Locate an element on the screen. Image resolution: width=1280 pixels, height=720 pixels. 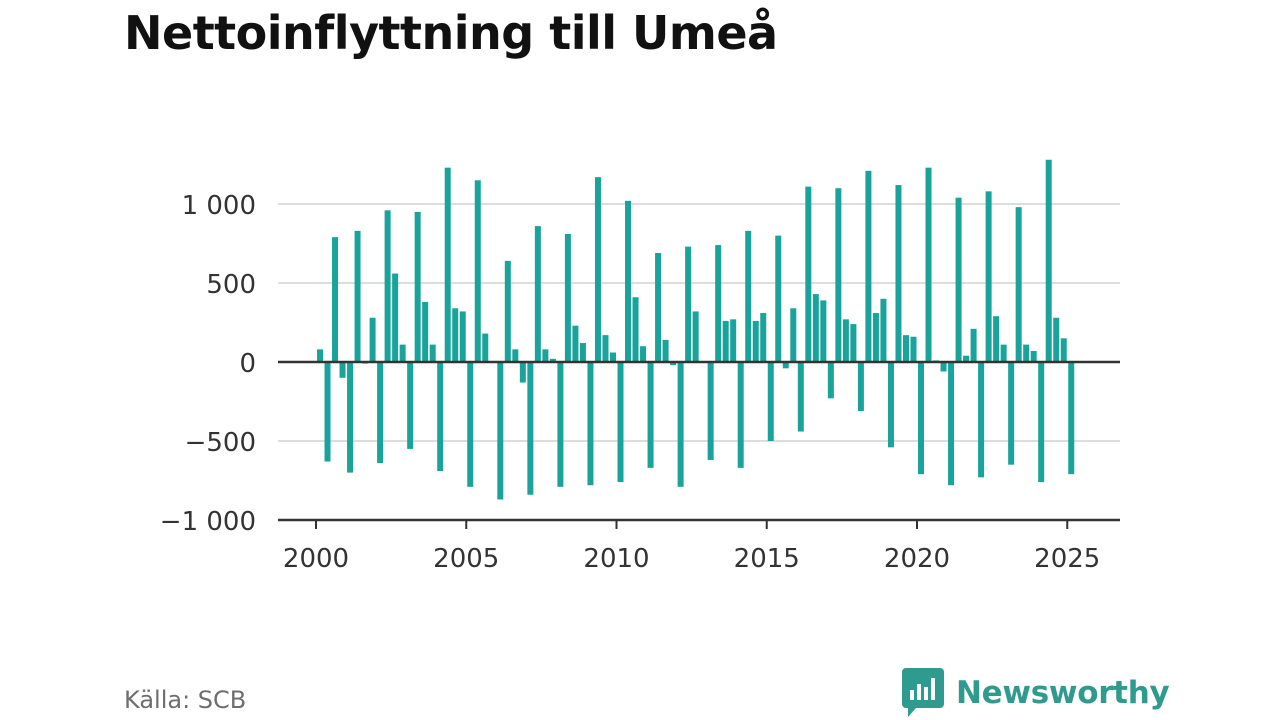
x-tick-label: 2020 is located at coordinates (917, 559).